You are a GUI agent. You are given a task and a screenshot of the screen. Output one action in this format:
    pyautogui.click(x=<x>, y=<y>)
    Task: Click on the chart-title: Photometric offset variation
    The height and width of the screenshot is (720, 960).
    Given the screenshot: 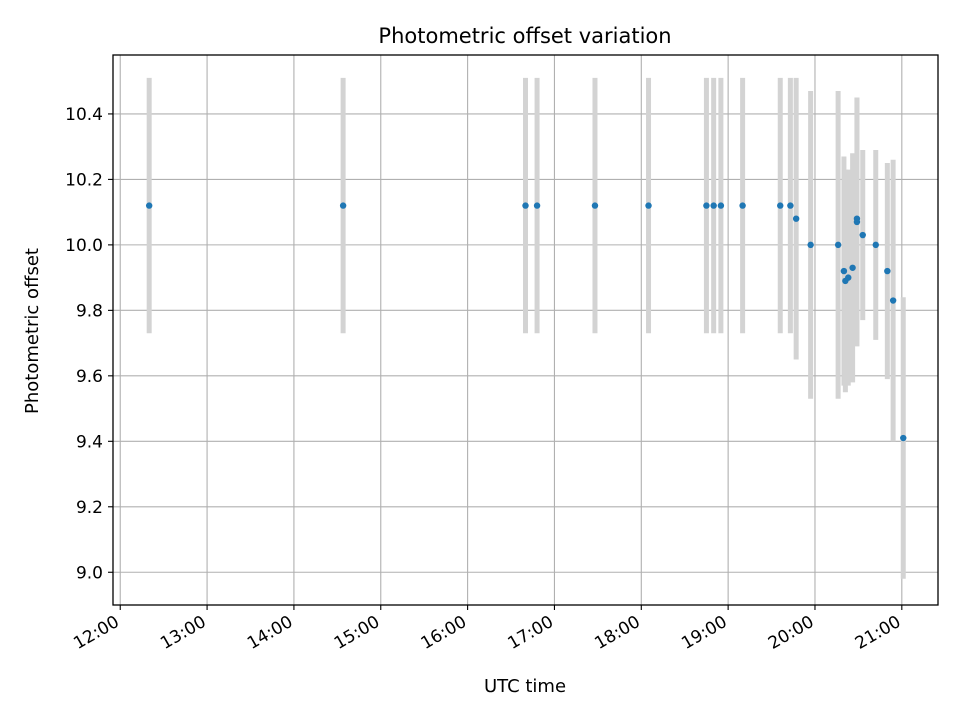 What is the action you would take?
    pyautogui.click(x=524, y=36)
    